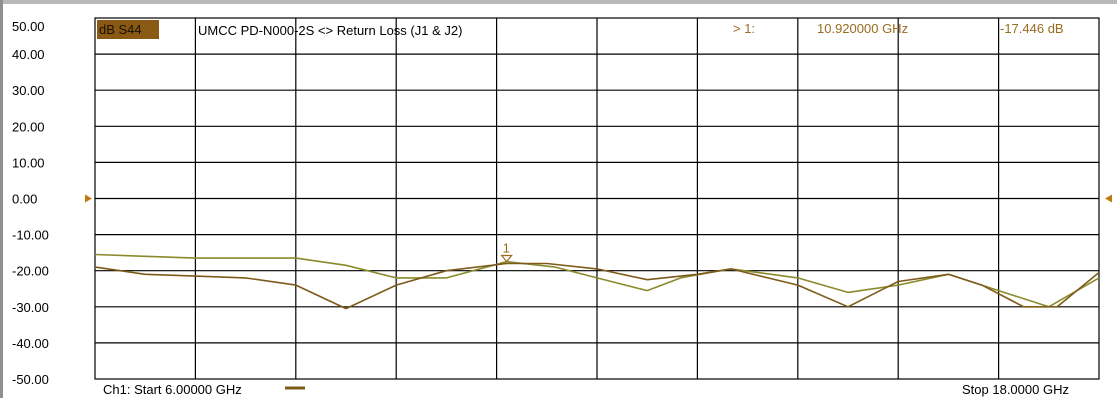 This screenshot has width=1117, height=398. Describe the element at coordinates (28, 126) in the screenshot. I see `y-tick-label: 20.00` at that location.